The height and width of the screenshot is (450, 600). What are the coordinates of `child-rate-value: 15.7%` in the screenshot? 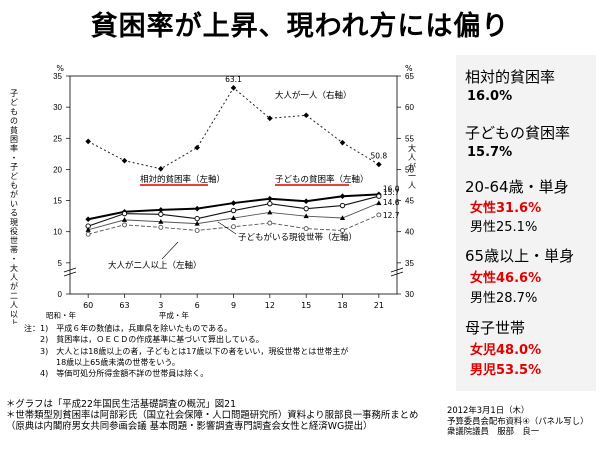 It's located at (490, 152).